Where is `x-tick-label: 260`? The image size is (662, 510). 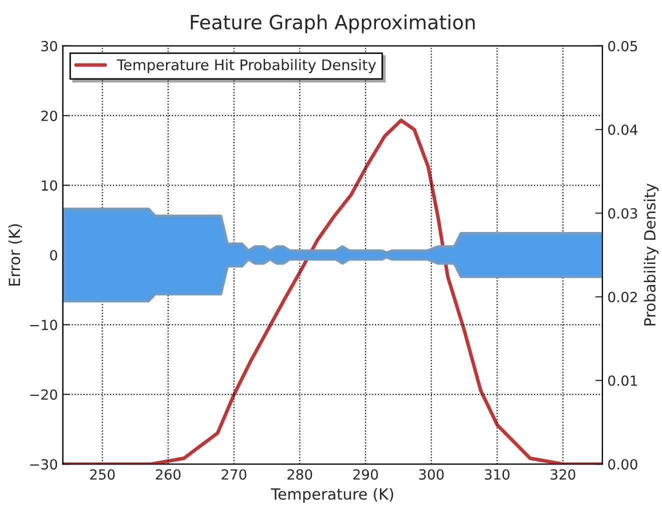 x-tick-label: 260 is located at coordinates (168, 474).